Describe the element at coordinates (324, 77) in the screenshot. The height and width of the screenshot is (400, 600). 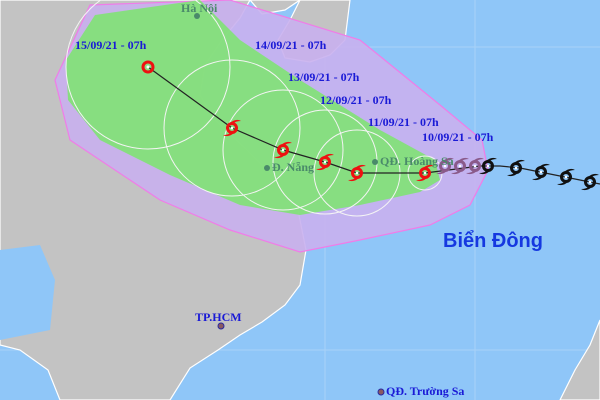
I see `forecast-time-label: 13/09/21 - 07h` at that location.